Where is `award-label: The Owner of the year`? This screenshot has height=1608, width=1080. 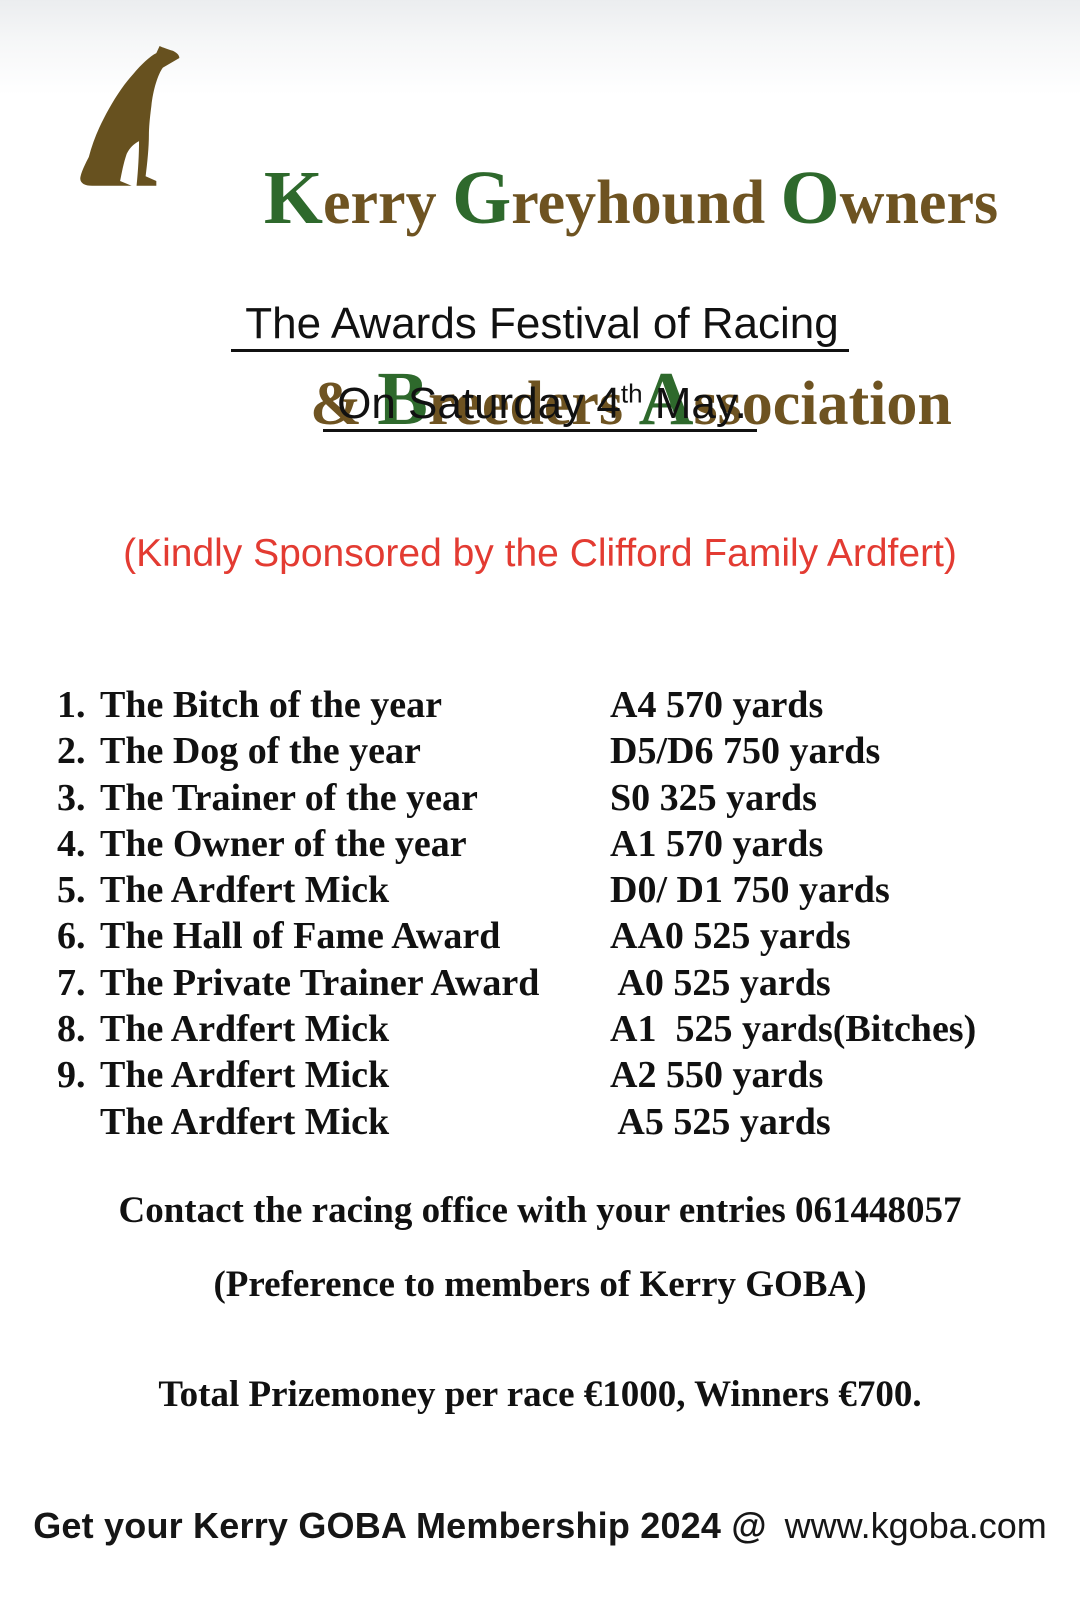 award-label: The Owner of the year is located at coordinates (283, 843).